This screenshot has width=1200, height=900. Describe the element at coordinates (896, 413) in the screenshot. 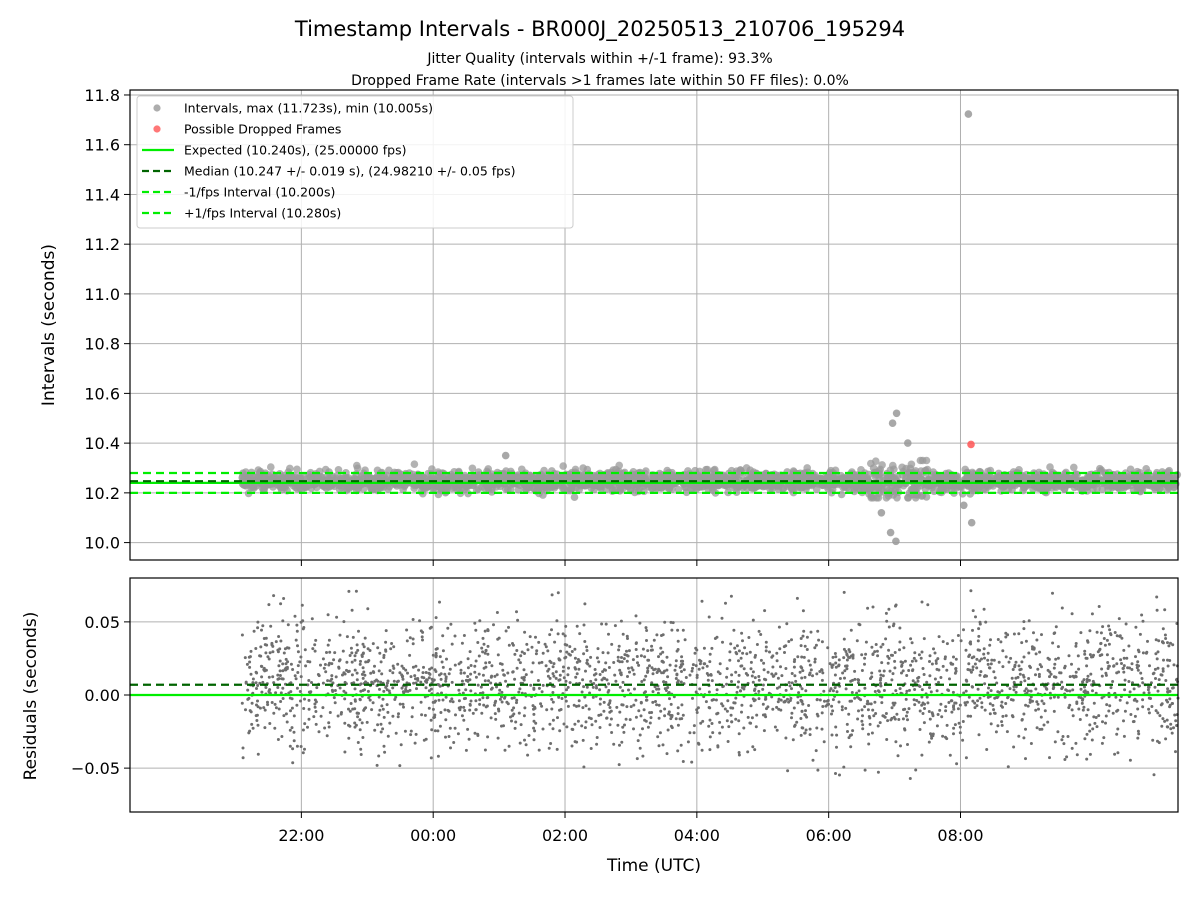

I see `interval-outlier-point` at that location.